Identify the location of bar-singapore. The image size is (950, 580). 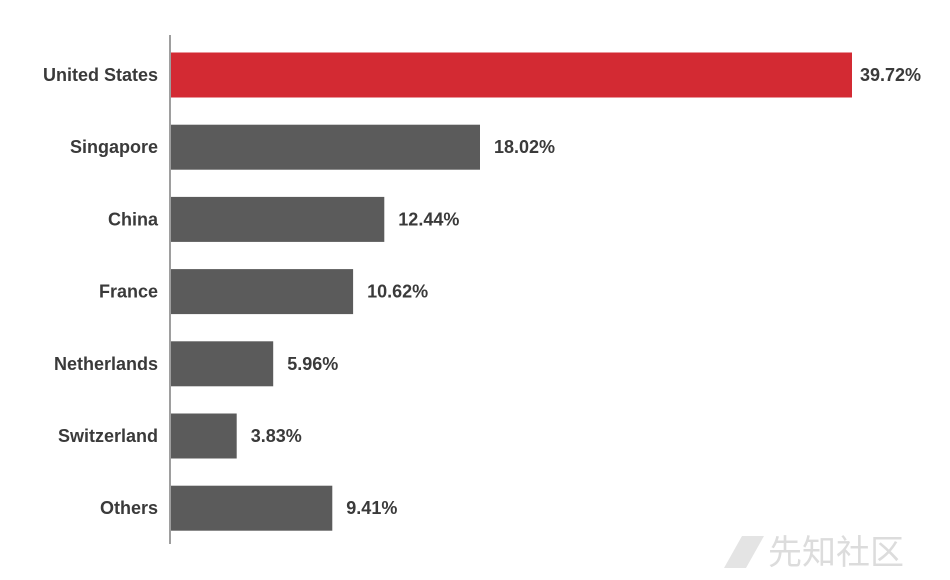
(325, 147).